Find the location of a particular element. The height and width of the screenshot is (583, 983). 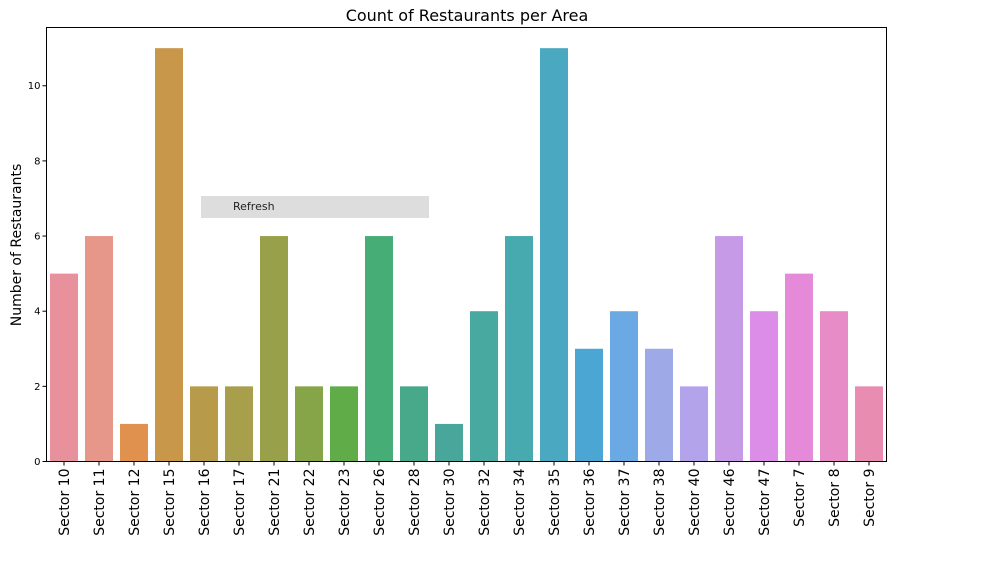

x-tick-label: Sector 47 is located at coordinates (765, 502).